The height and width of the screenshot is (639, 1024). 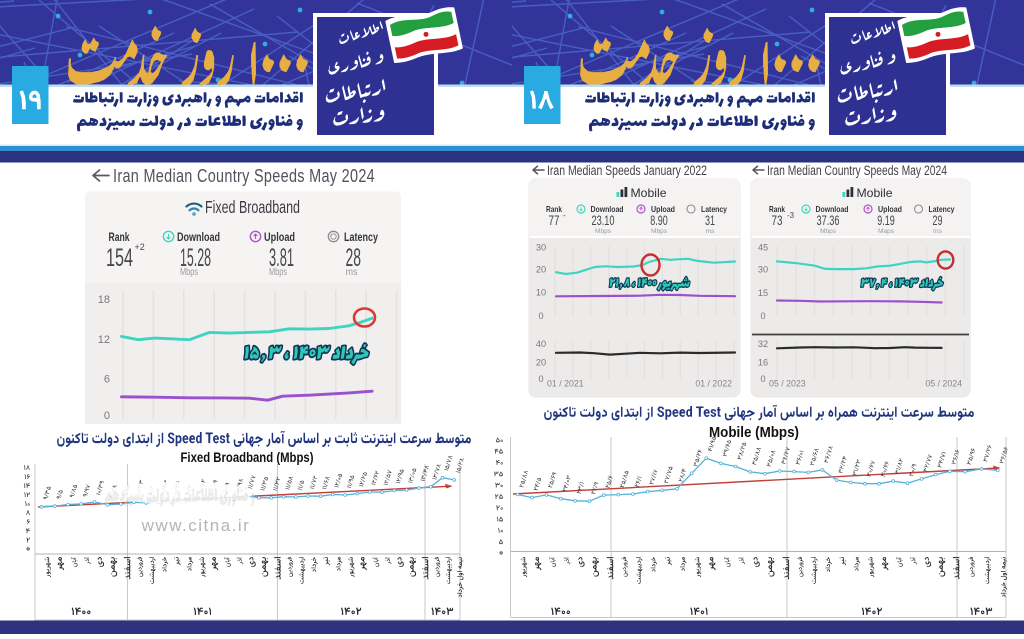 I want to click on svg-text: 37.36, so click(x=828, y=220).